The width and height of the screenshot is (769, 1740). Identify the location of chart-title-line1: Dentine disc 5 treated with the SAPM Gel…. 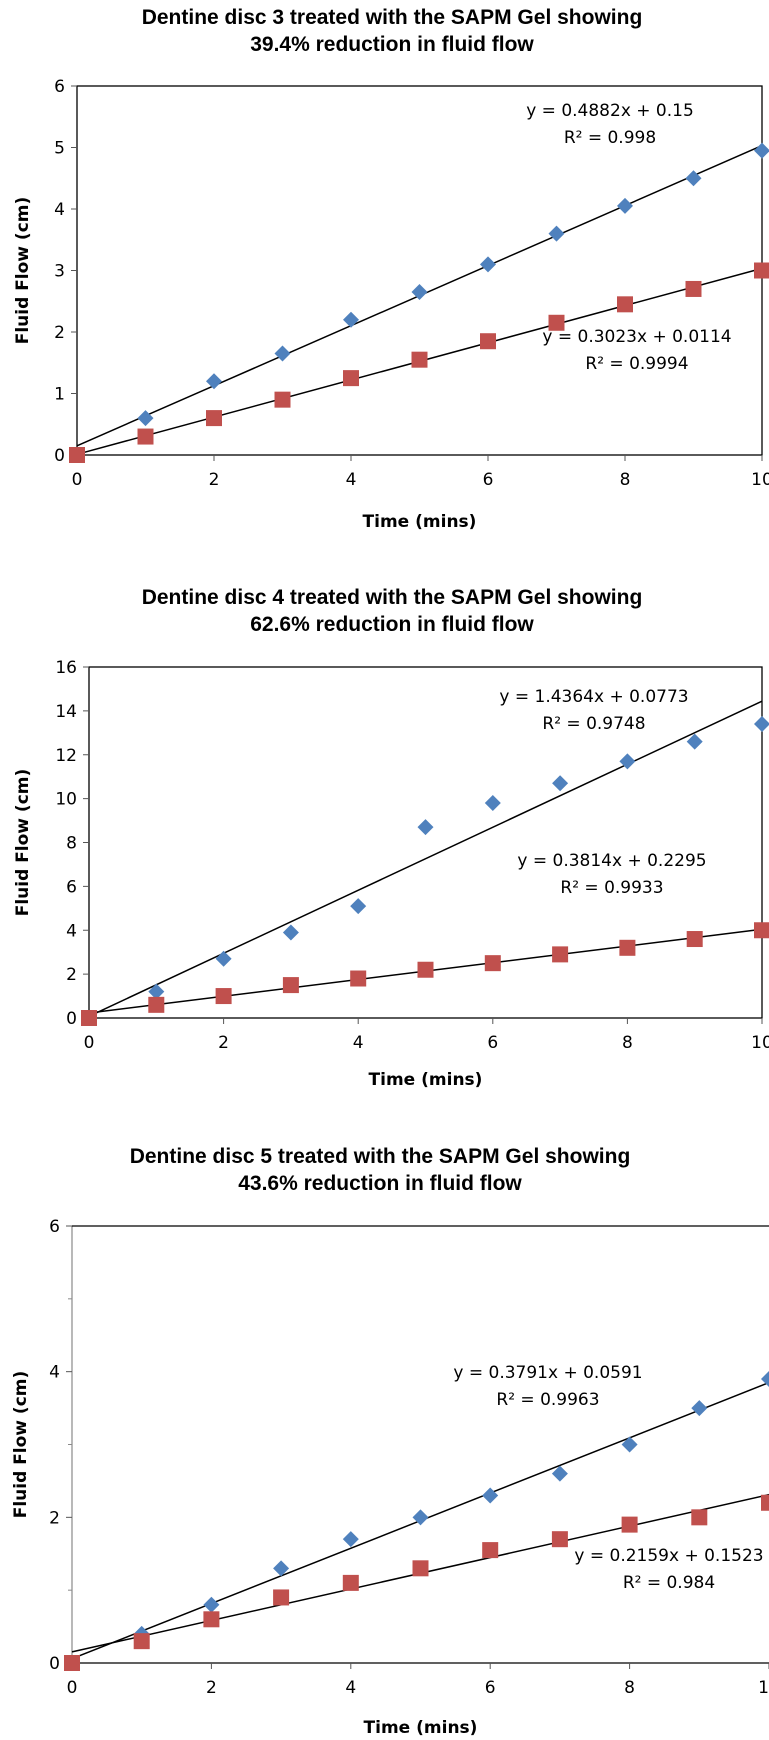
(380, 1156).